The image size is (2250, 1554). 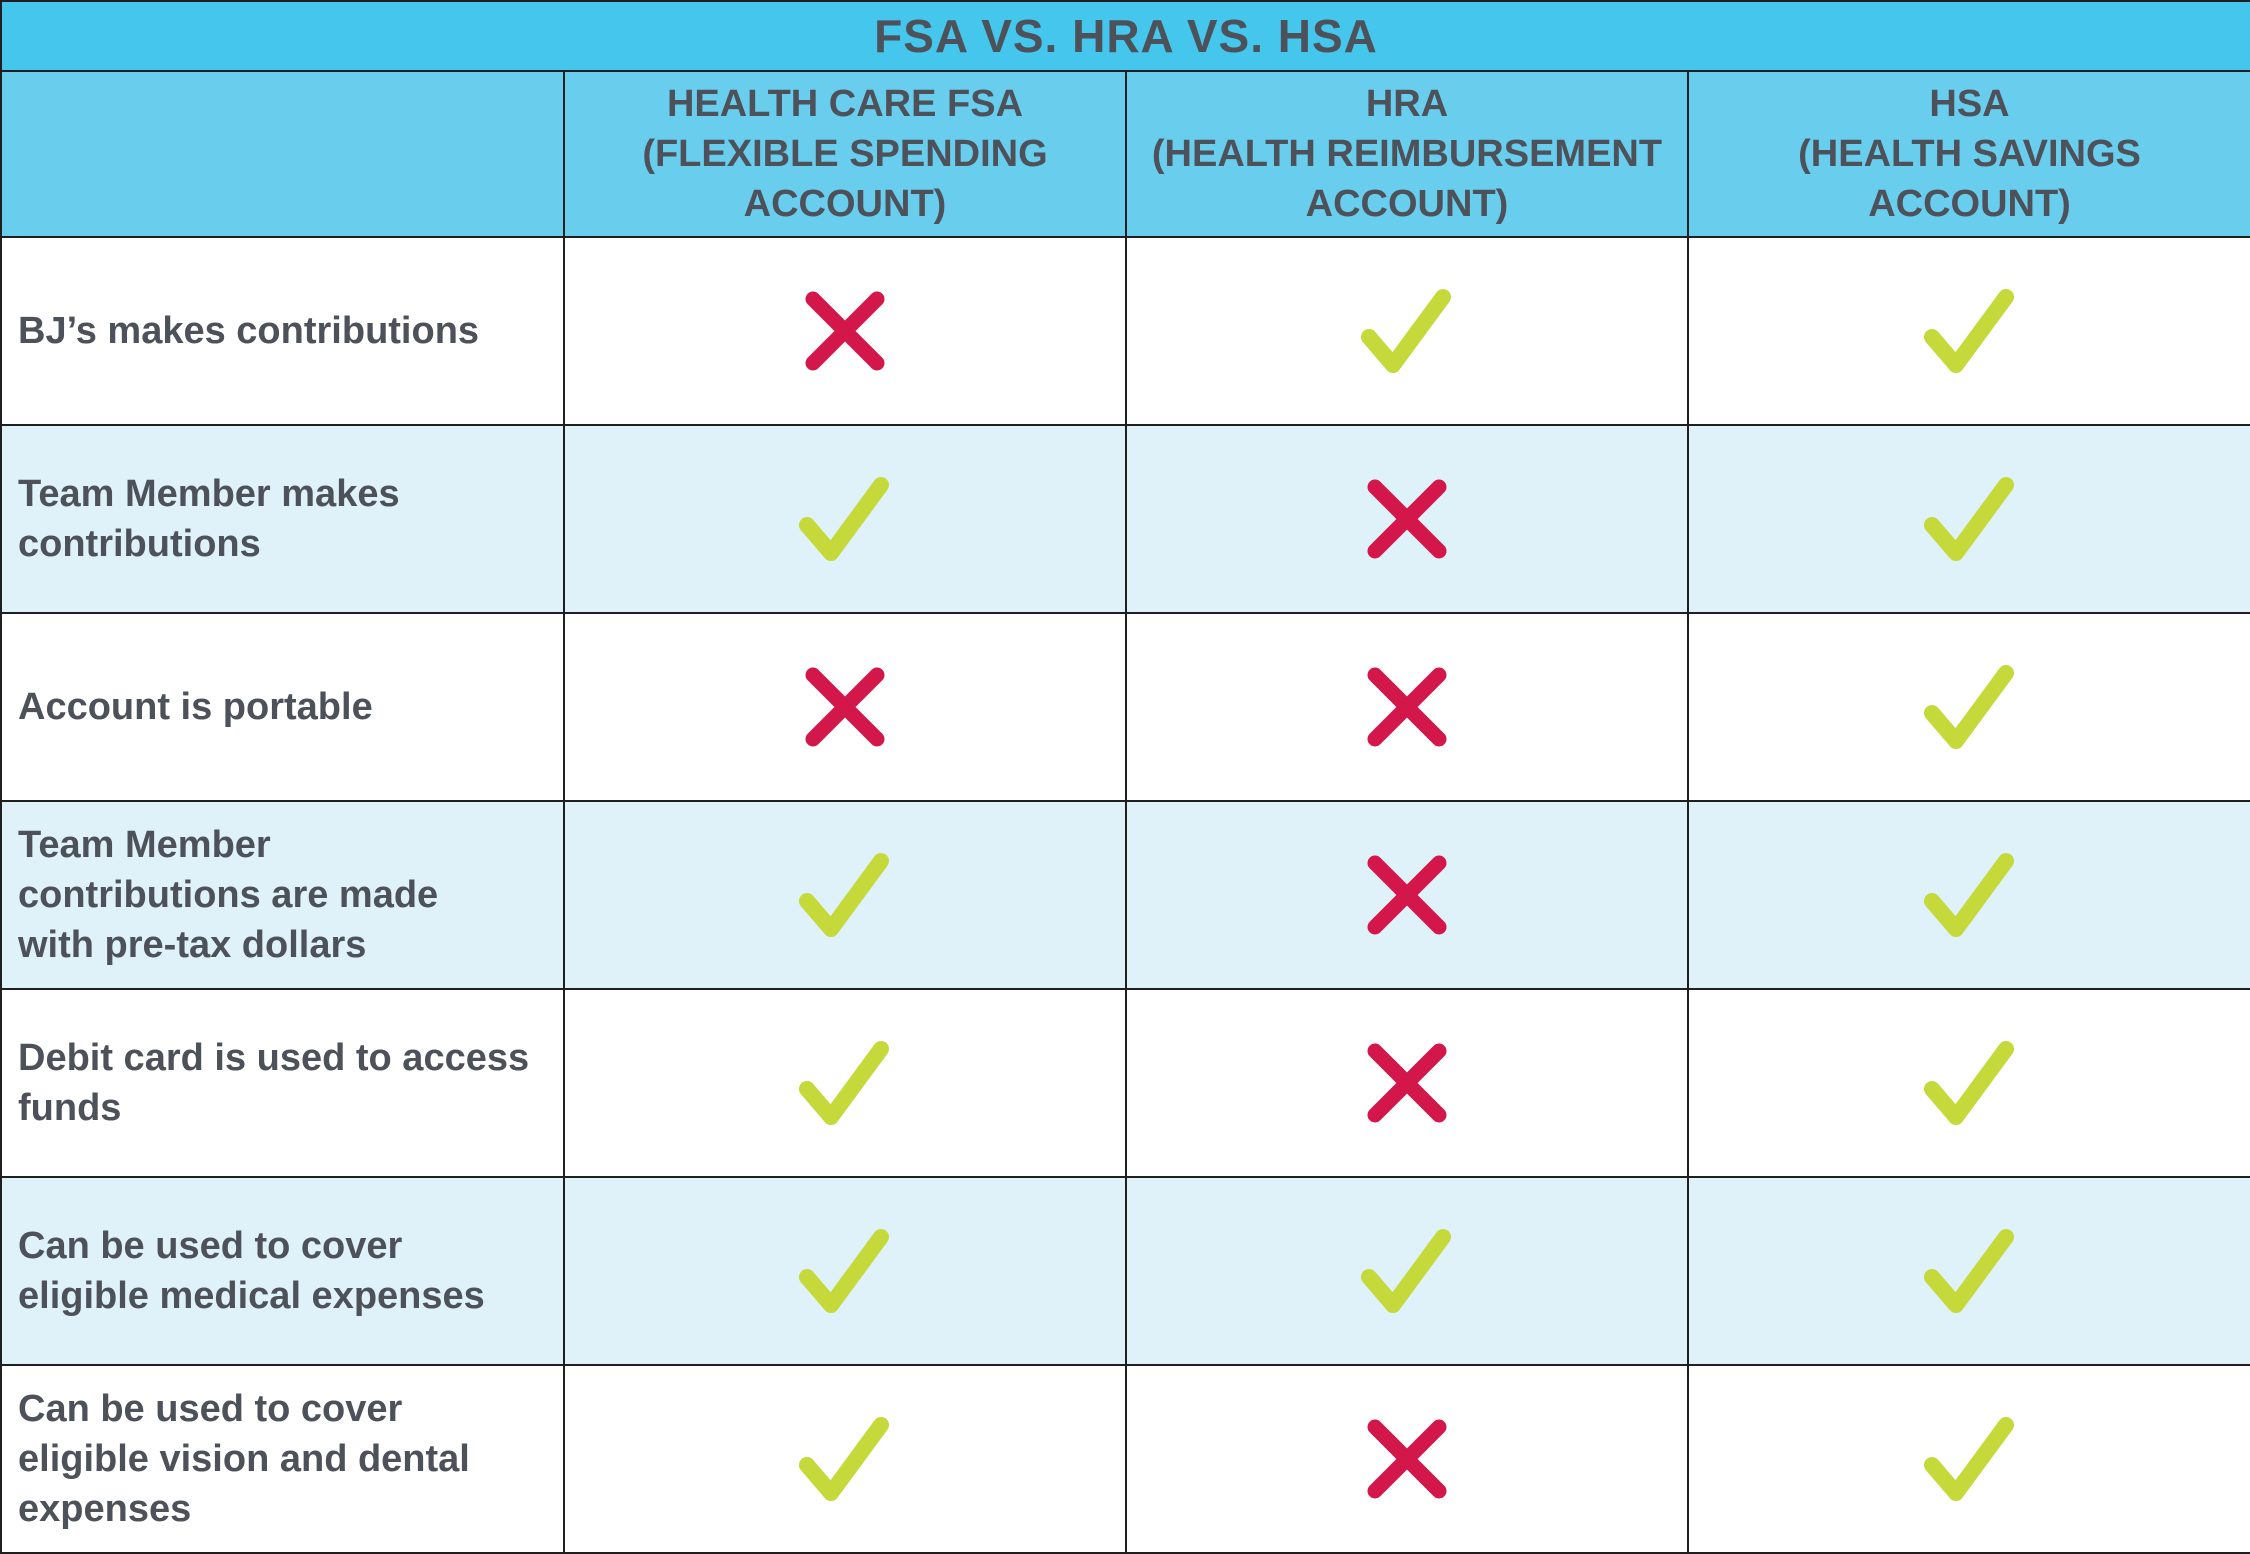 What do you see at coordinates (1968, 154) in the screenshot?
I see `column-header-hsa: HSA (HEALTH SAVINGS ACCOUNT)` at bounding box center [1968, 154].